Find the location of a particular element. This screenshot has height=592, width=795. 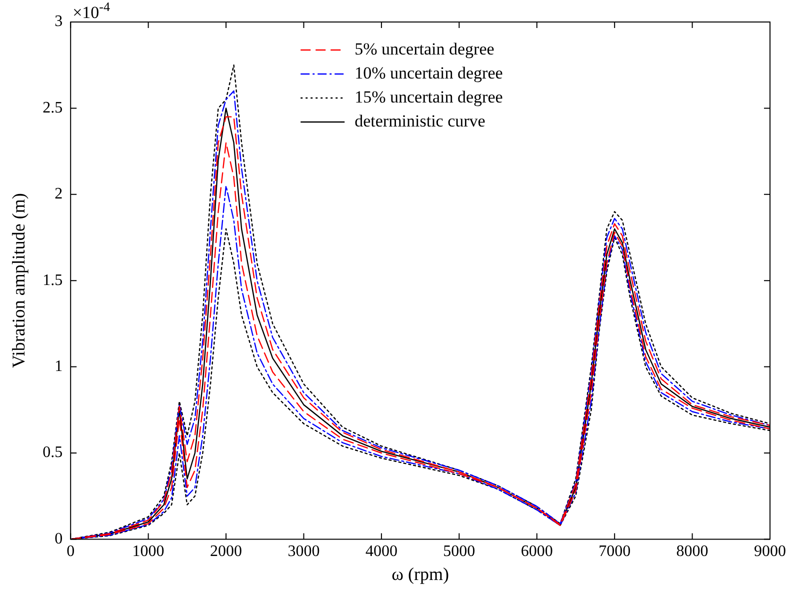

x-tick-label: 0 is located at coordinates (70, 551).